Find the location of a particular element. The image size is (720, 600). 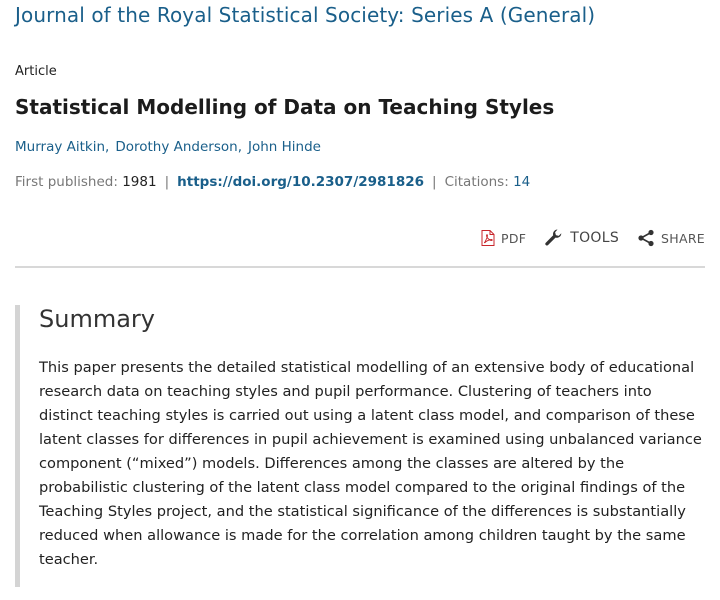

first-published-label: First published: is located at coordinates (66, 182).